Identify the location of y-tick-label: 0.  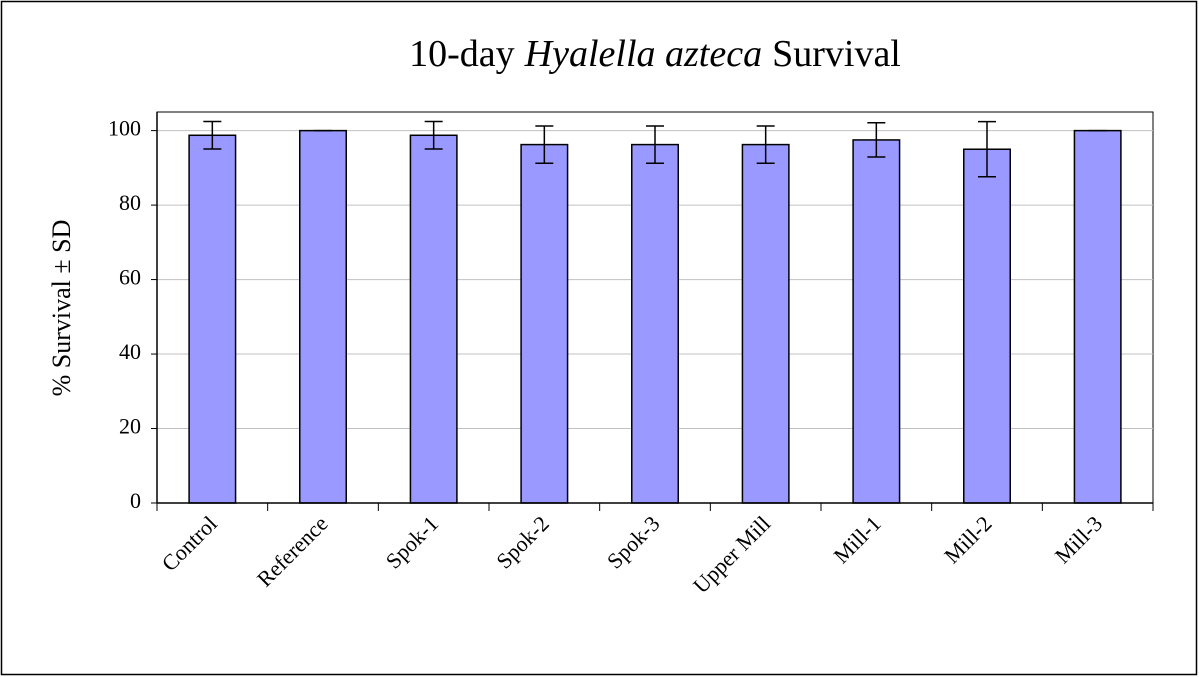
(135, 500).